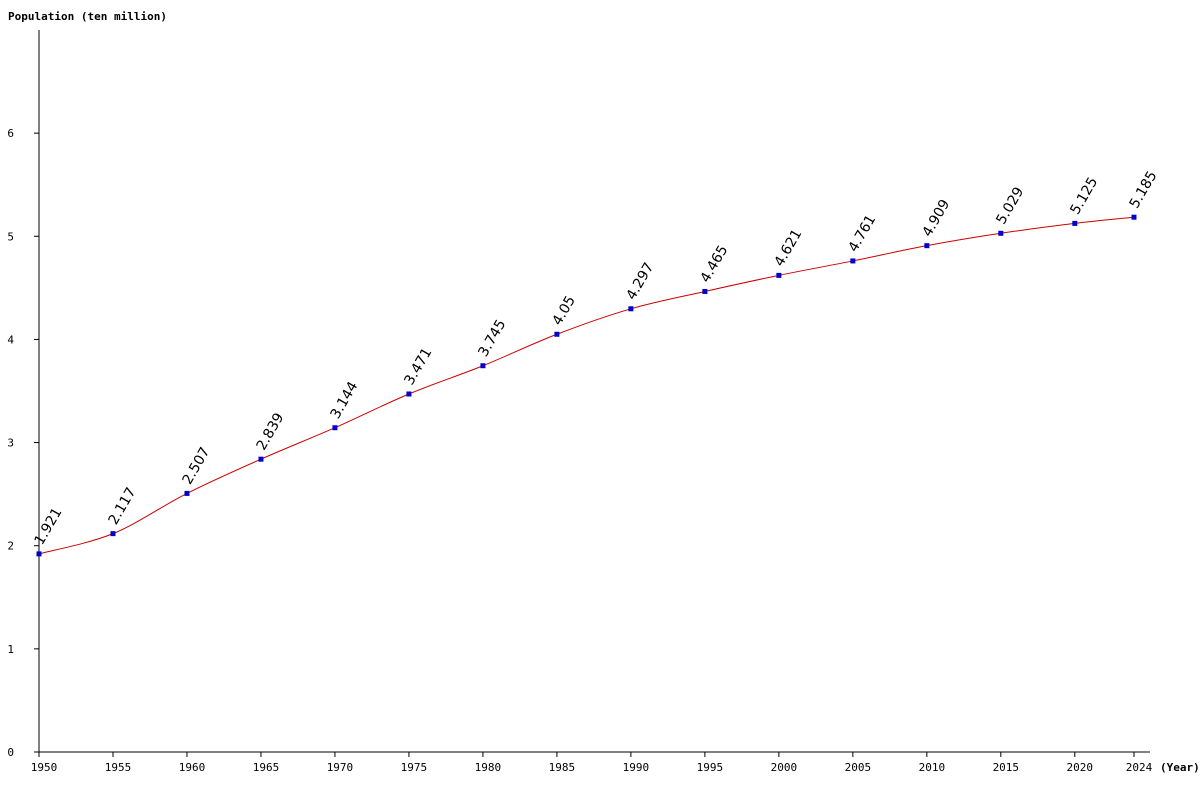  Describe the element at coordinates (640, 281) in the screenshot. I see `data-value-label: 4.297` at that location.